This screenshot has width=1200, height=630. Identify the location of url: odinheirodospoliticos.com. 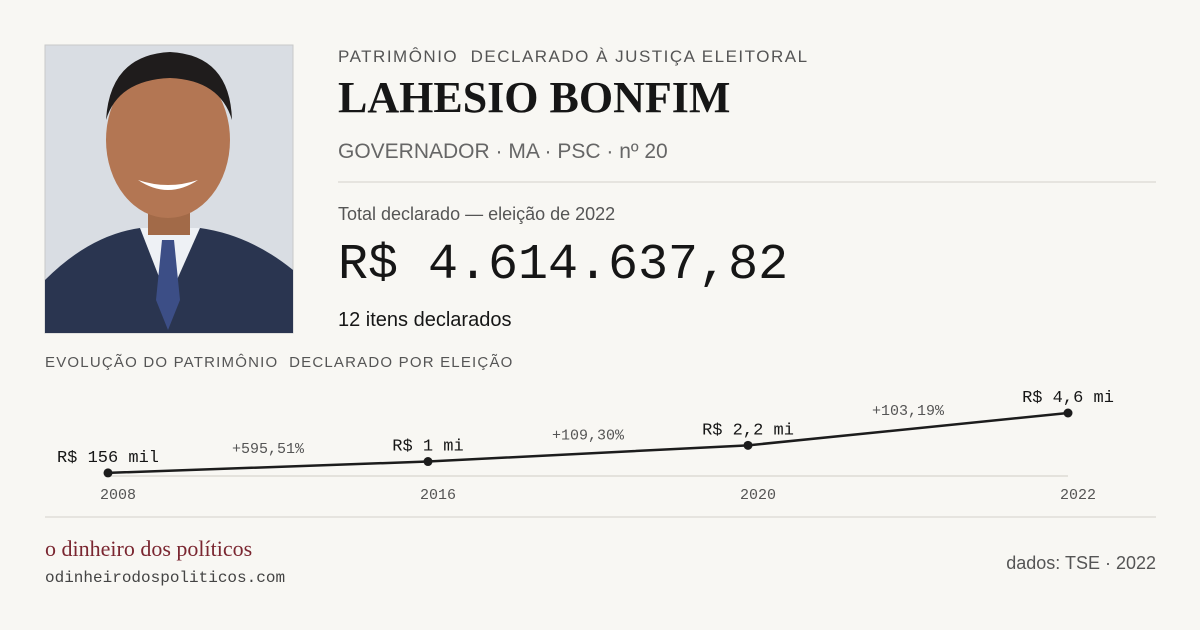
(165, 578).